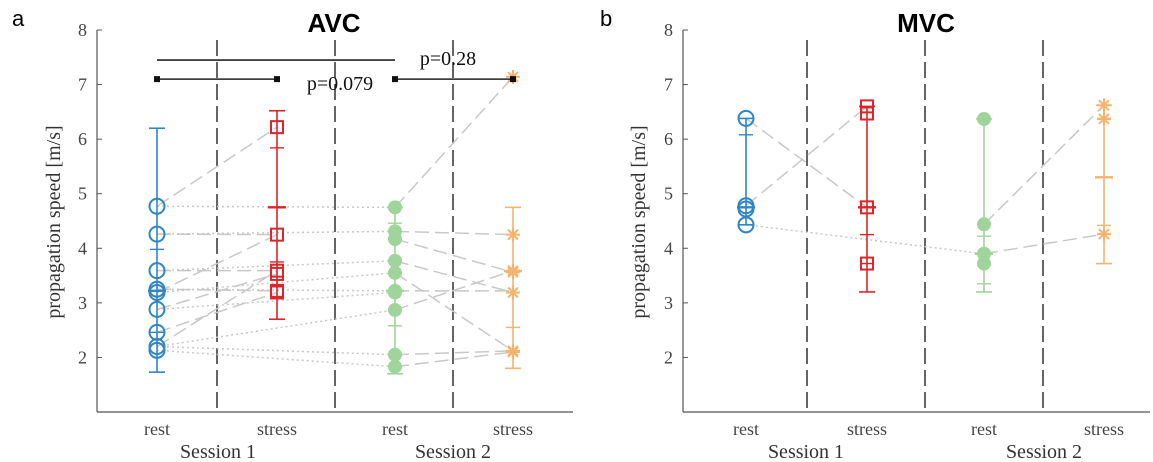 The height and width of the screenshot is (462, 1153). What do you see at coordinates (18, 18) in the screenshot?
I see `panel-letter: a` at bounding box center [18, 18].